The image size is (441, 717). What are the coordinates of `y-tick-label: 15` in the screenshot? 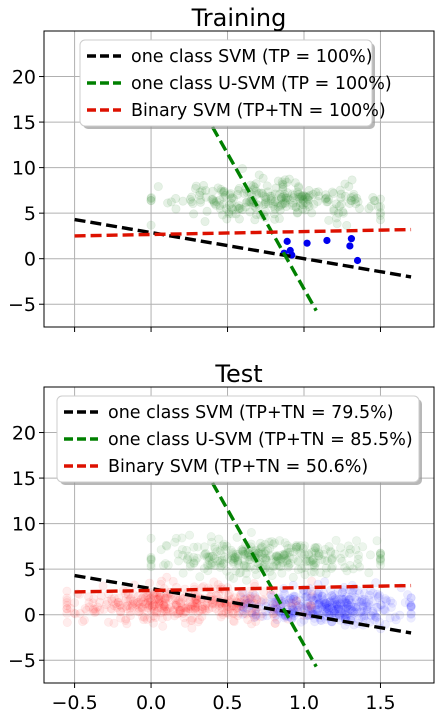 It's located at (24, 479).